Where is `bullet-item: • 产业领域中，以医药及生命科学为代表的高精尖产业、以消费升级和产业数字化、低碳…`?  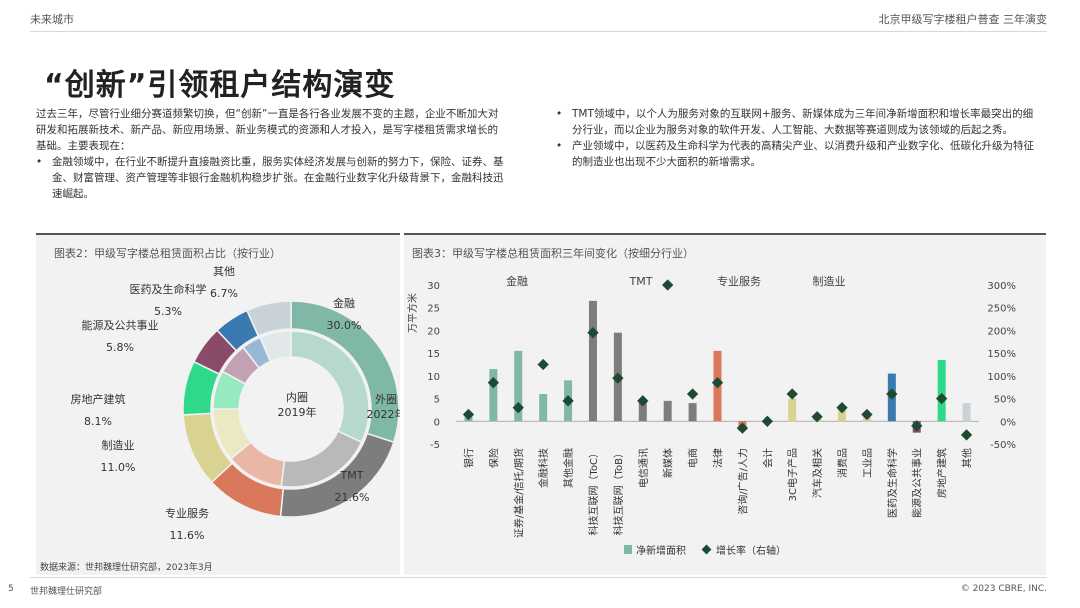
bullet-item: • 产业领域中，以医药及生命科学为代表的高精尖产业、以消费升级和产业数字化、低碳… is located at coordinates (796, 154).